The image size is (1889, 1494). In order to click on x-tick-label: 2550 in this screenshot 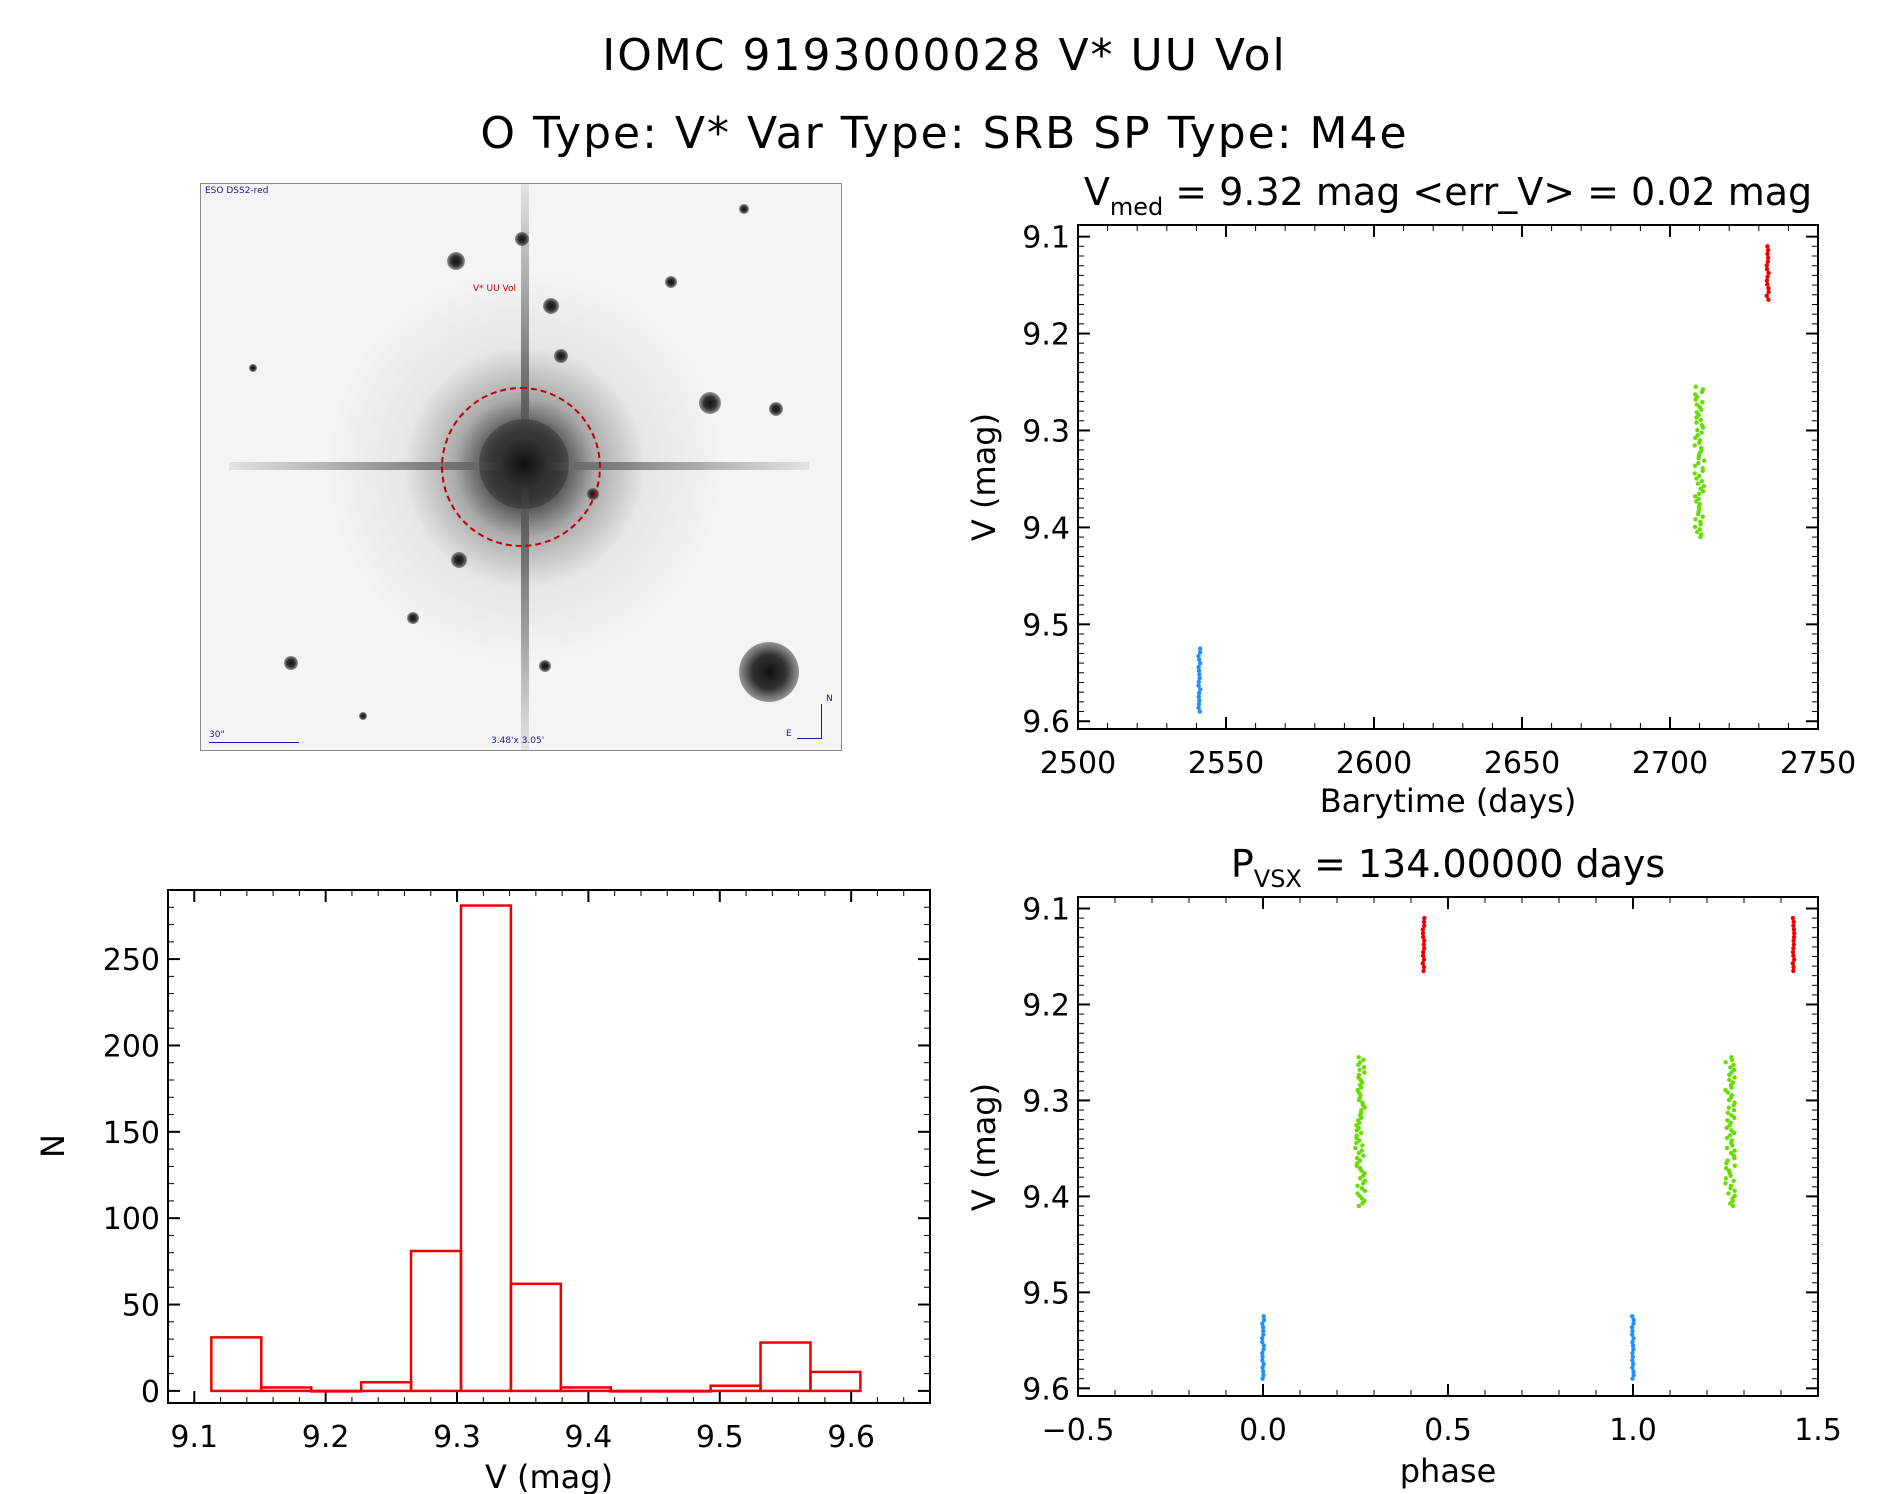, I will do `click(1226, 763)`.